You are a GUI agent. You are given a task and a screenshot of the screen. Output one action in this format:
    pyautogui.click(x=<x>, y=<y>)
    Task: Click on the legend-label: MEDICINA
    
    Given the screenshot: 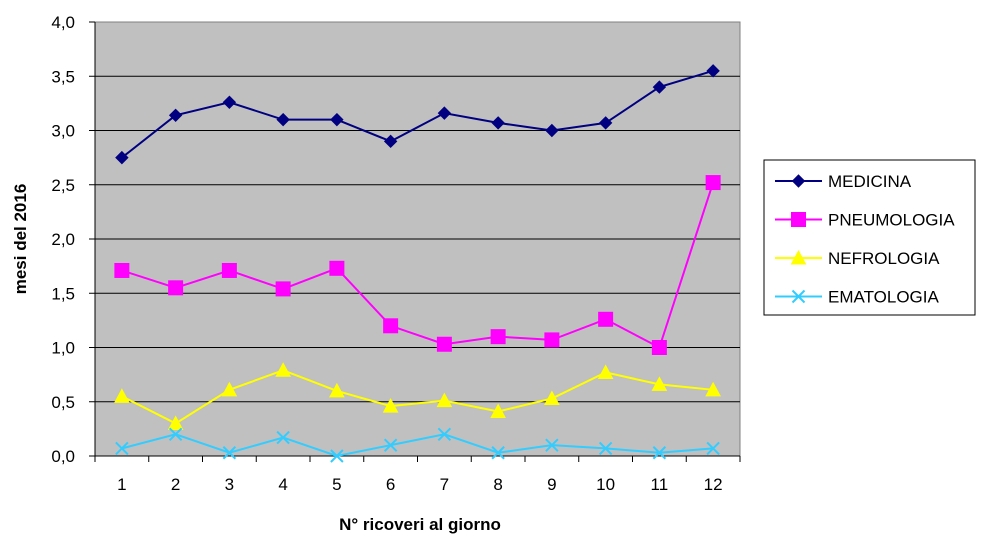 What is the action you would take?
    pyautogui.click(x=870, y=181)
    